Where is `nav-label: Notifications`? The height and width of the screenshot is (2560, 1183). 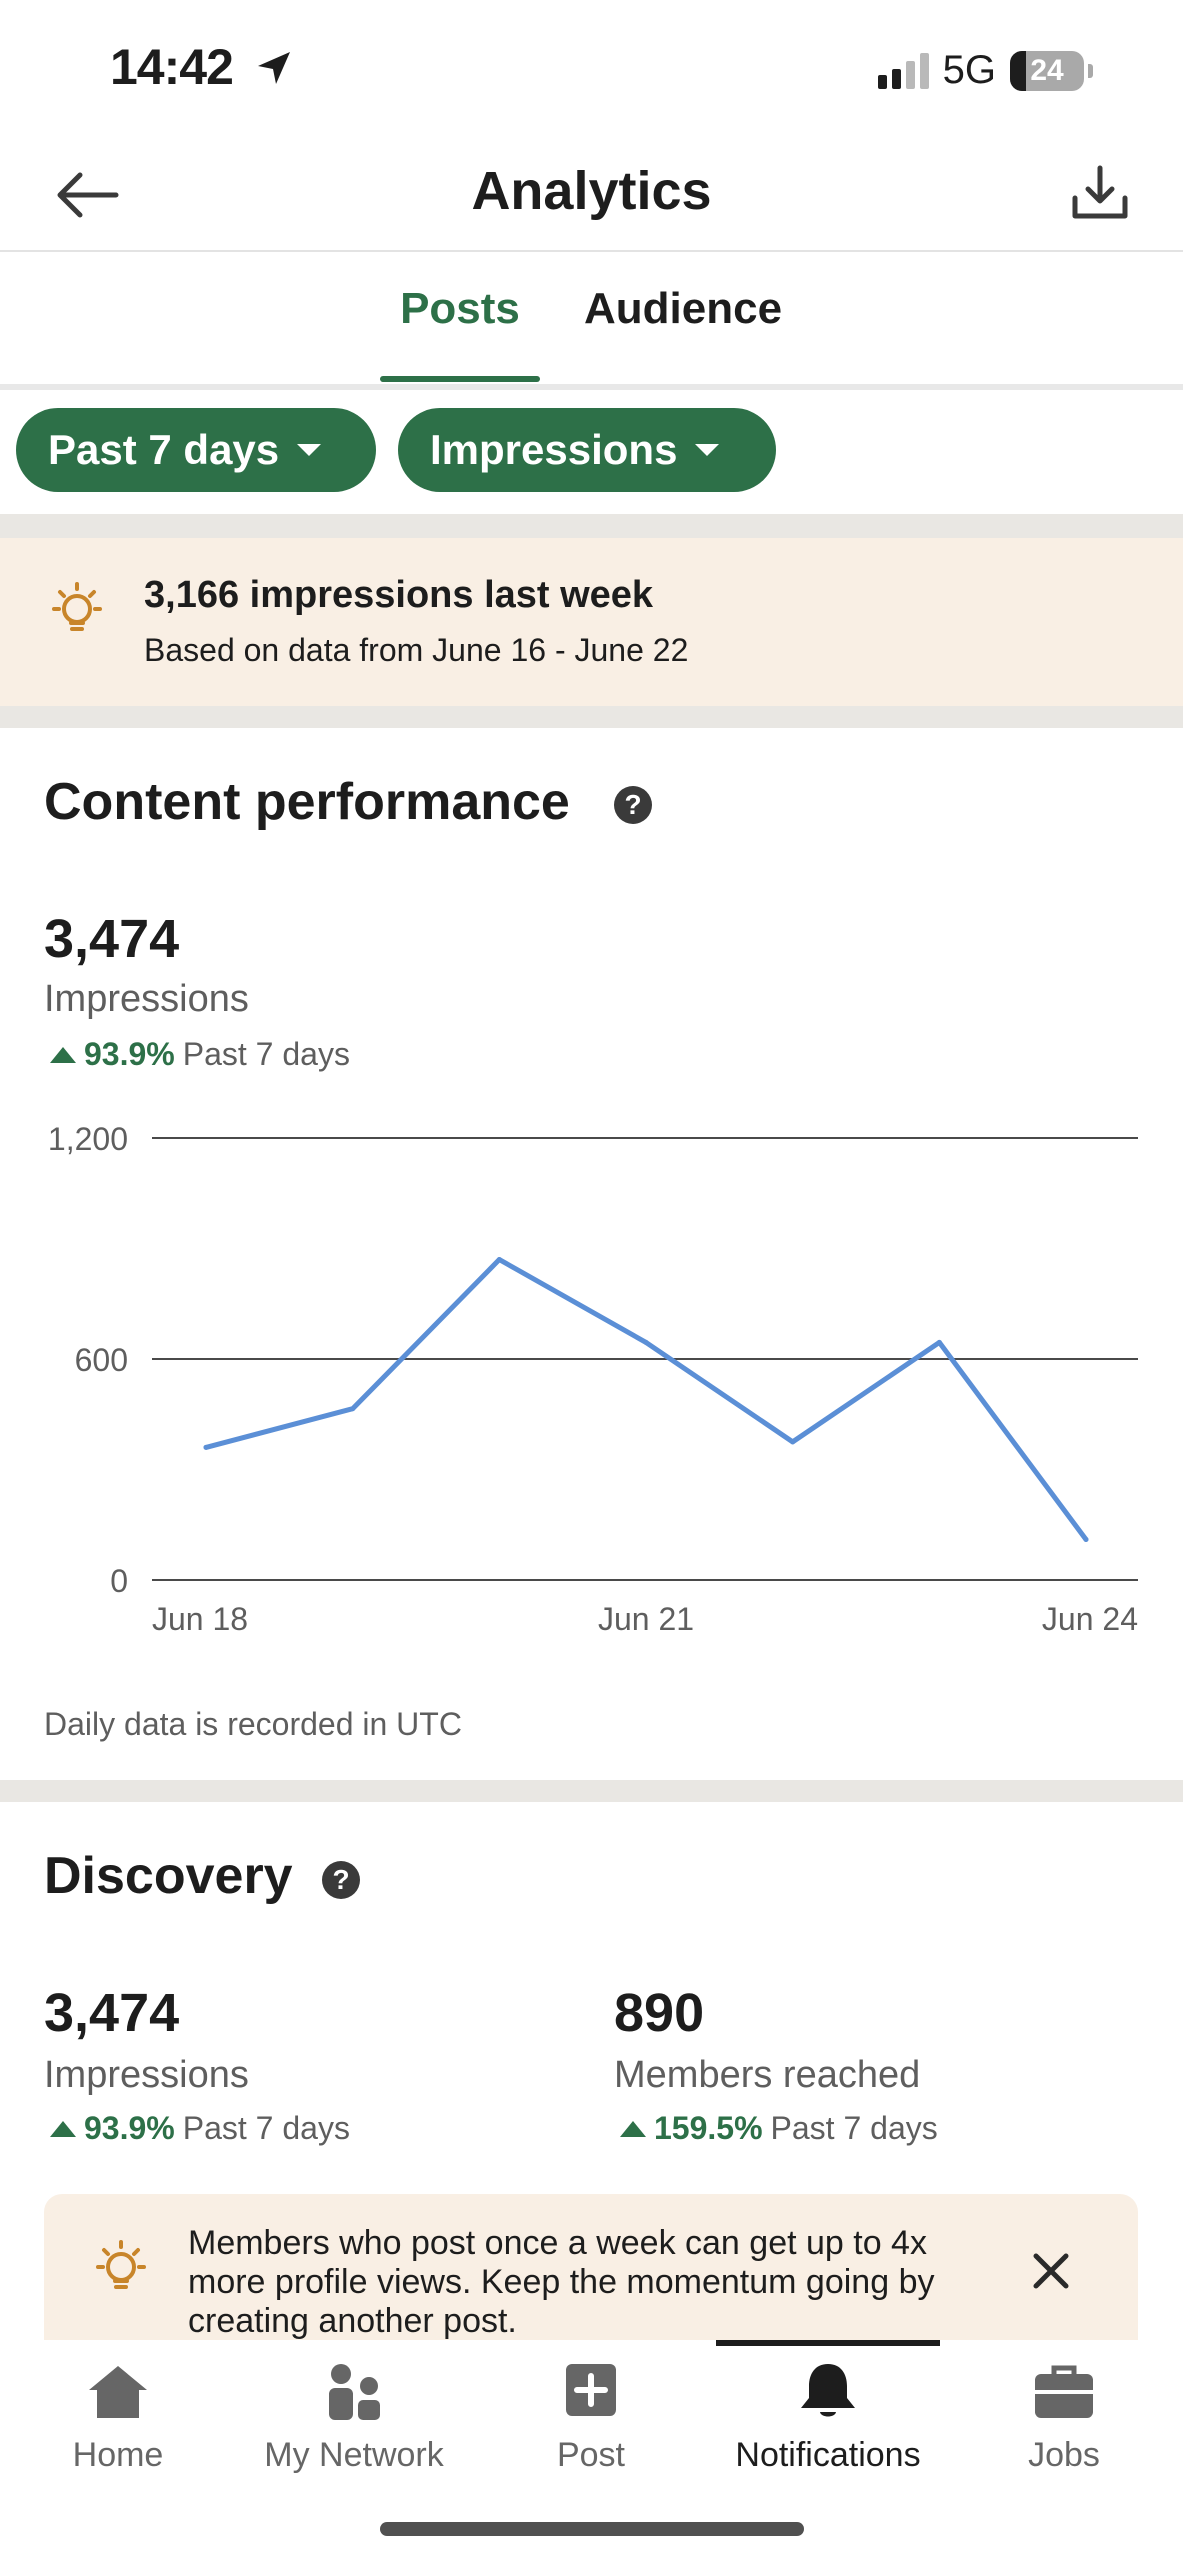
nav-label: Notifications is located at coordinates (828, 2455).